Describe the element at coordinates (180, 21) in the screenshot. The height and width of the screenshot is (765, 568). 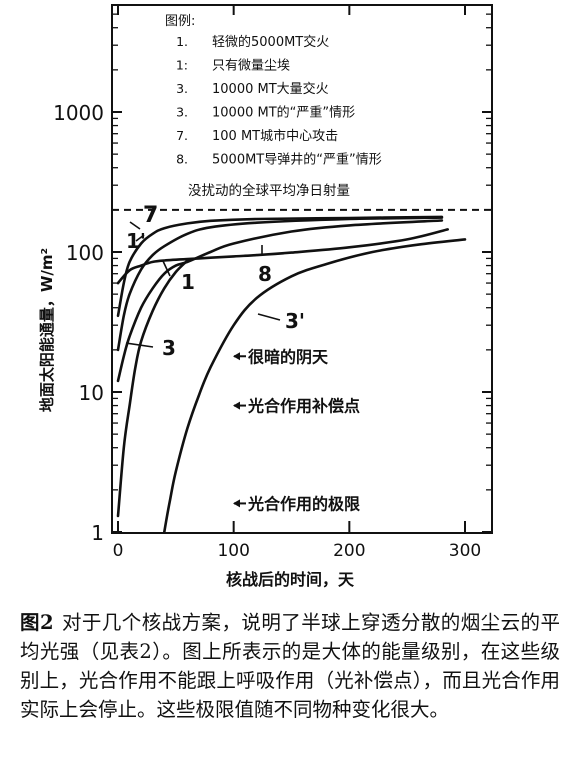
I see `legend-title: 图例:` at that location.